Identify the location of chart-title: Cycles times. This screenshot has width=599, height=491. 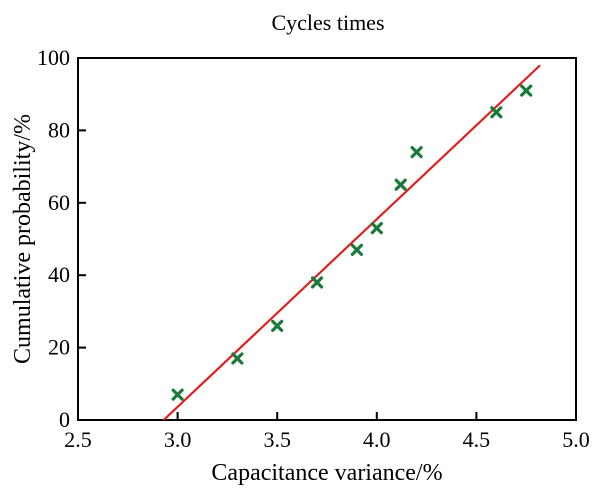
(327, 22).